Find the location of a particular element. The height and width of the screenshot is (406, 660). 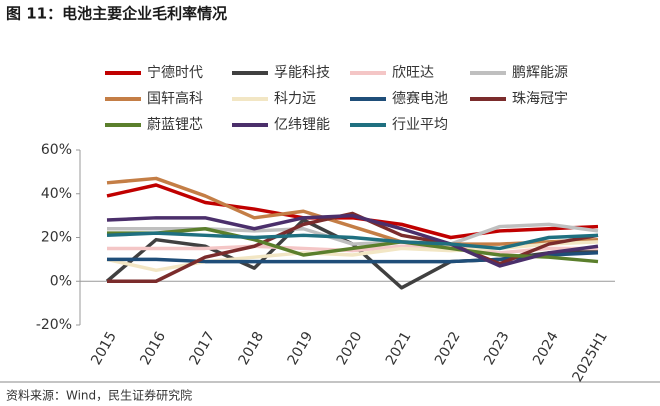

legend-label: 珠海冠宇 is located at coordinates (540, 99).